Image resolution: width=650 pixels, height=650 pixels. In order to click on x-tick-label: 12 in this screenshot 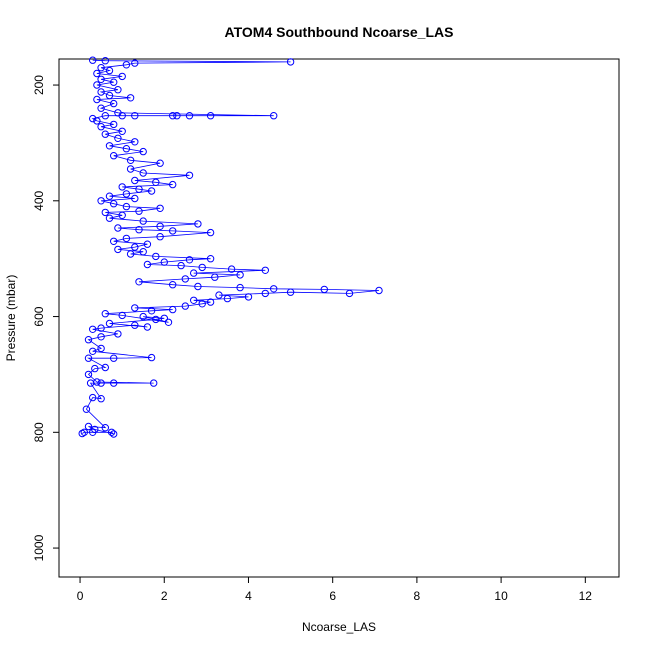, I will do `click(586, 596)`.